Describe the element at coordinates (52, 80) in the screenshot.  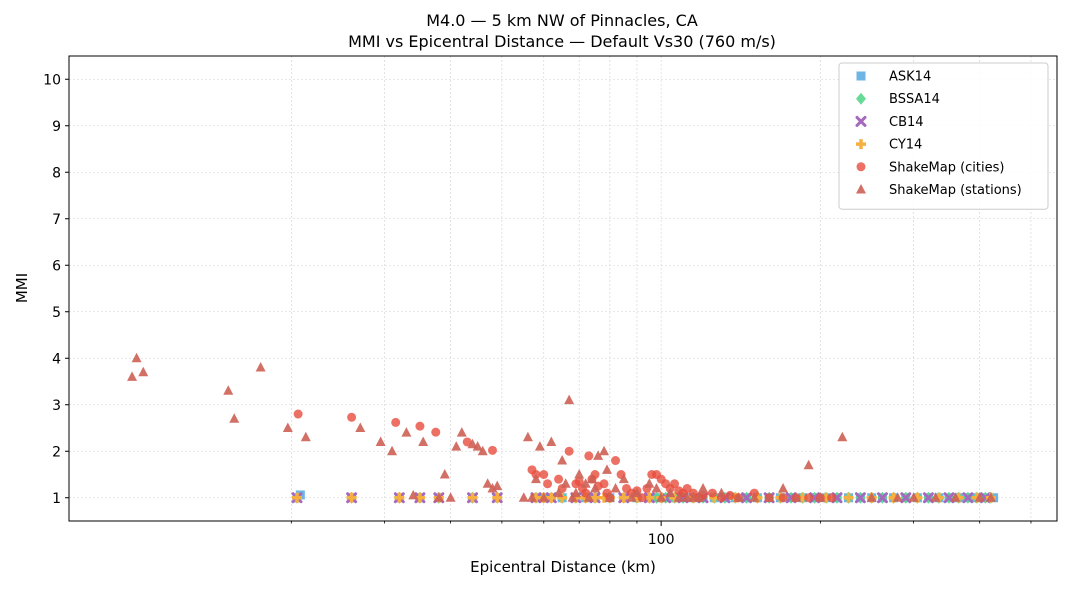
I see `y-tick-label: 10` at that location.